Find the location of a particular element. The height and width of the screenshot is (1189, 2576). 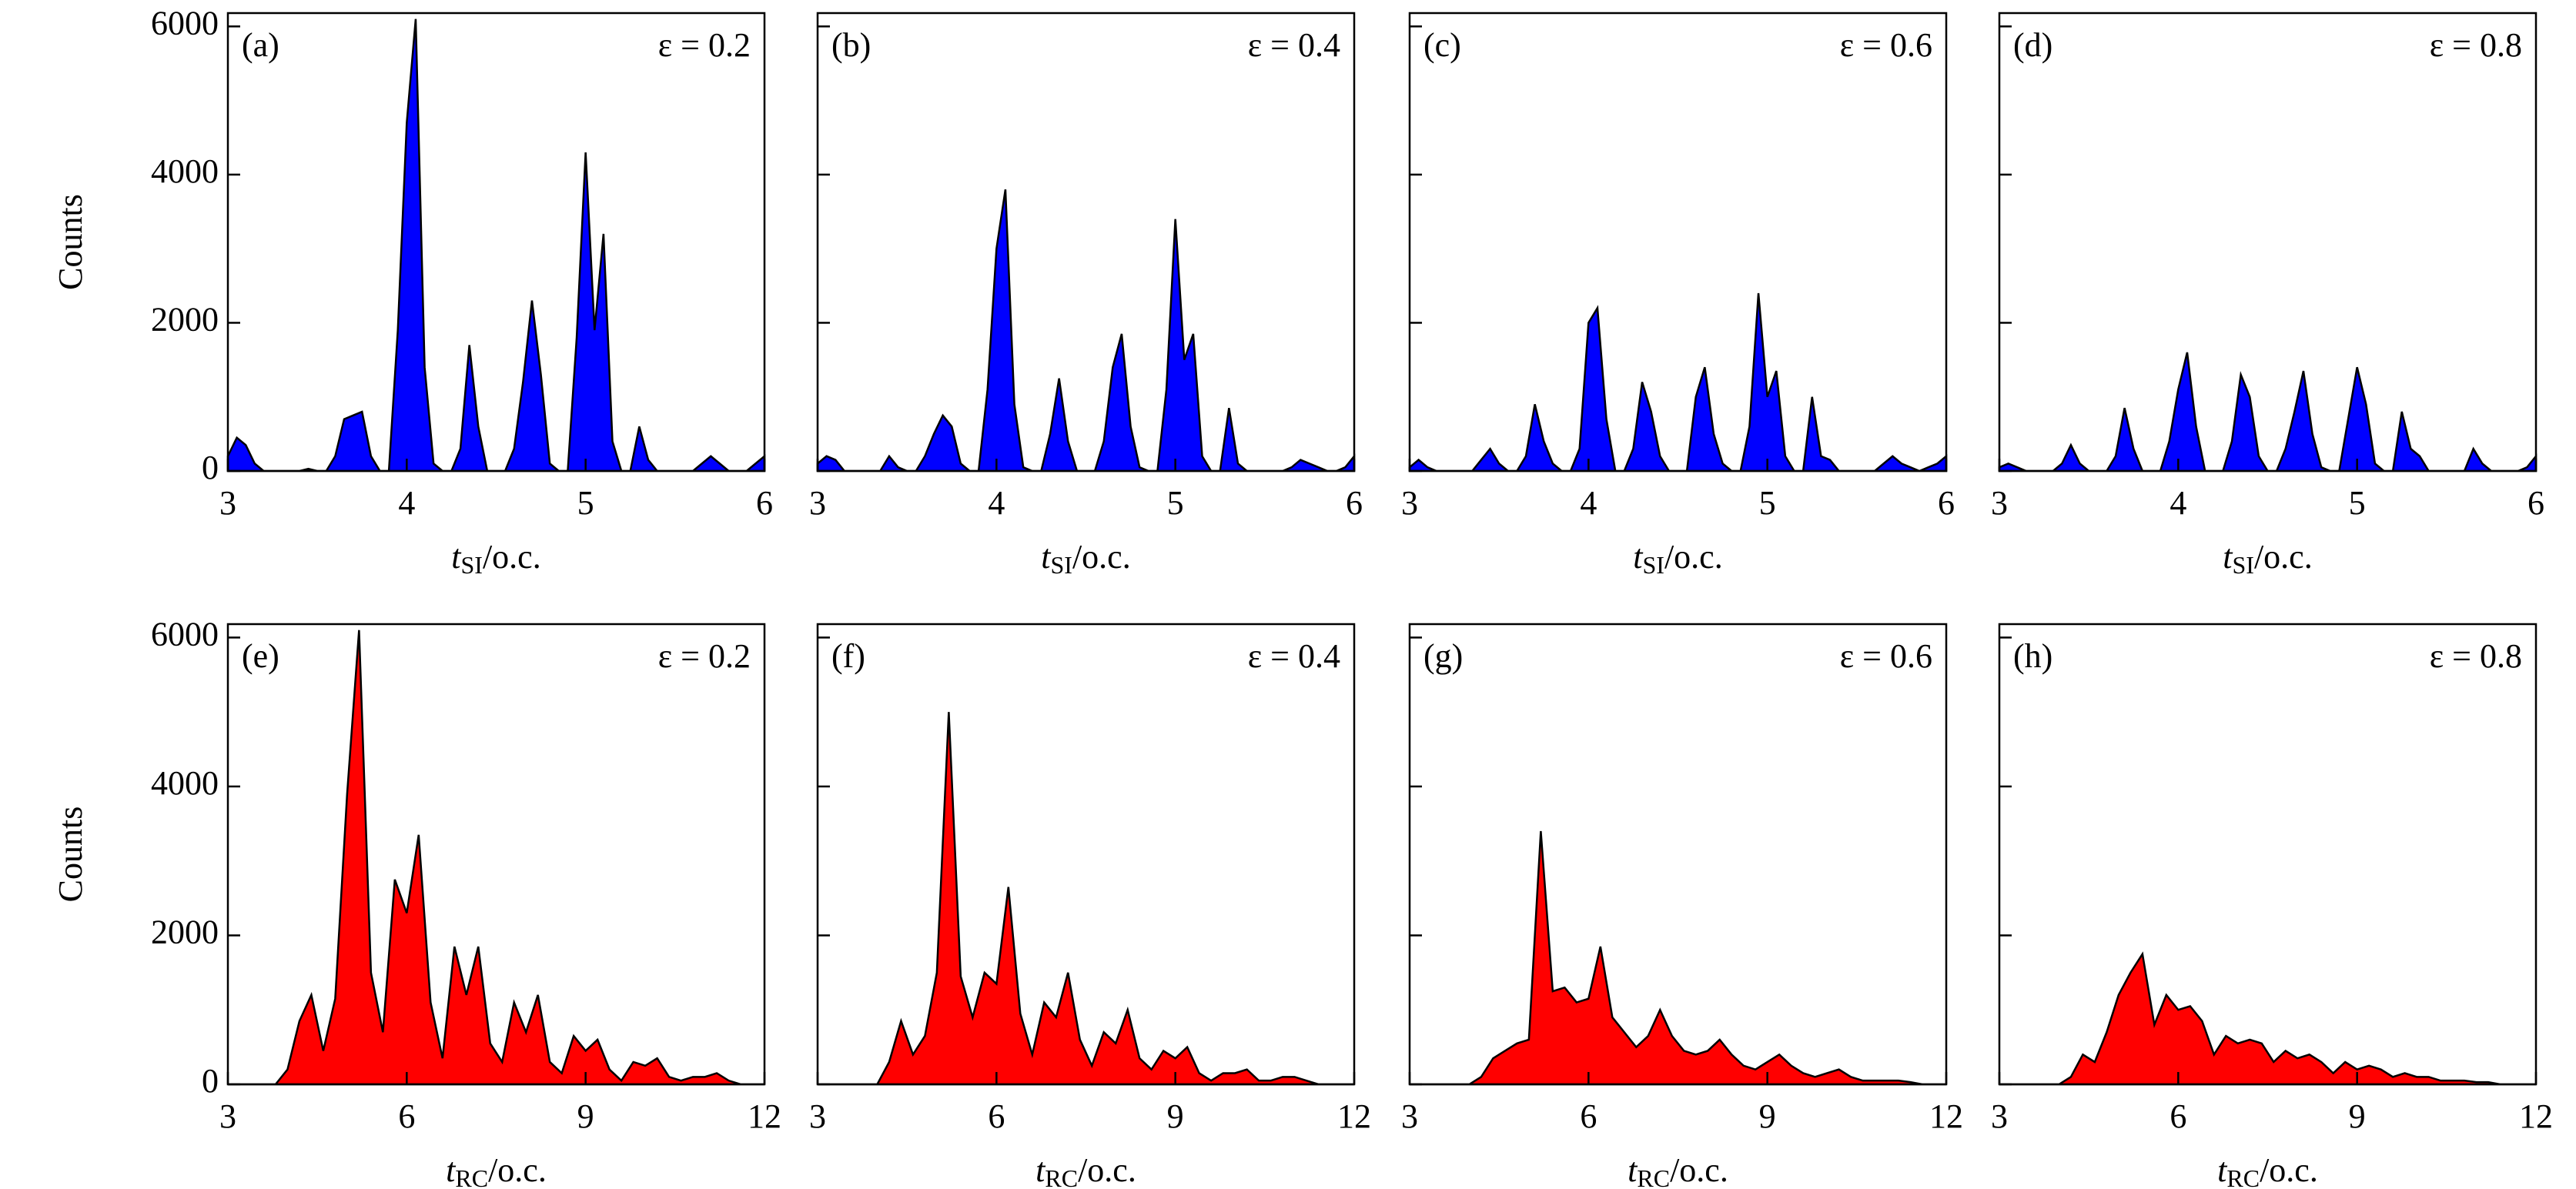

panel: 3 6 9 12 (g) ε = 0.6 tRC/o.c. is located at coordinates (1682, 906).